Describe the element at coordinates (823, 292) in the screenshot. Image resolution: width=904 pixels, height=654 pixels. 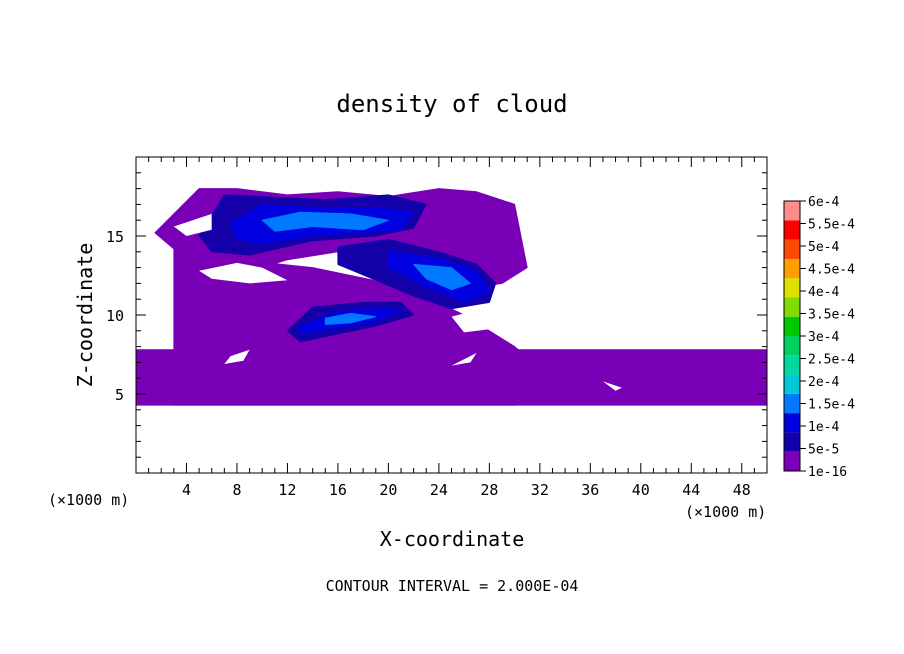
I see `colorbar-label: 4e-4` at that location.